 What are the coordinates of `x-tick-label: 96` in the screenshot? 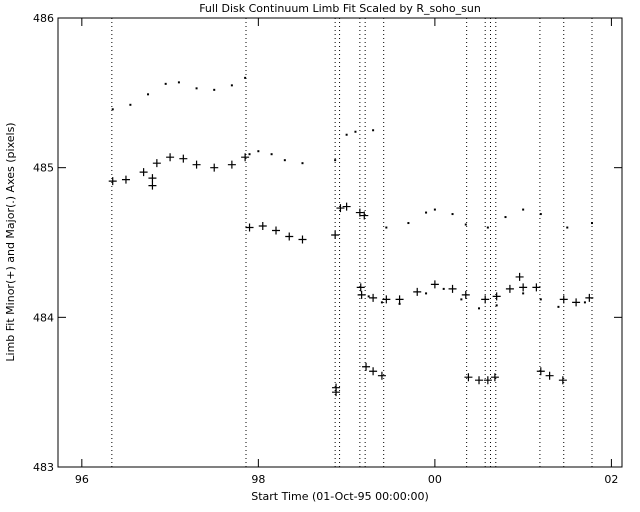 It's located at (82, 479).